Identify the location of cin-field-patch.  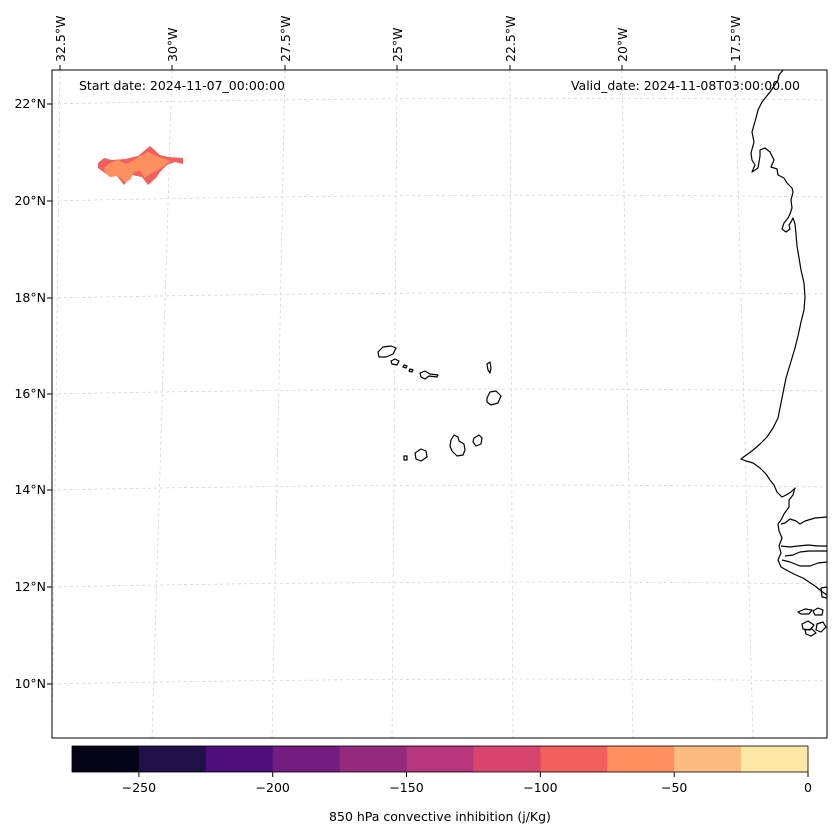
(140, 165).